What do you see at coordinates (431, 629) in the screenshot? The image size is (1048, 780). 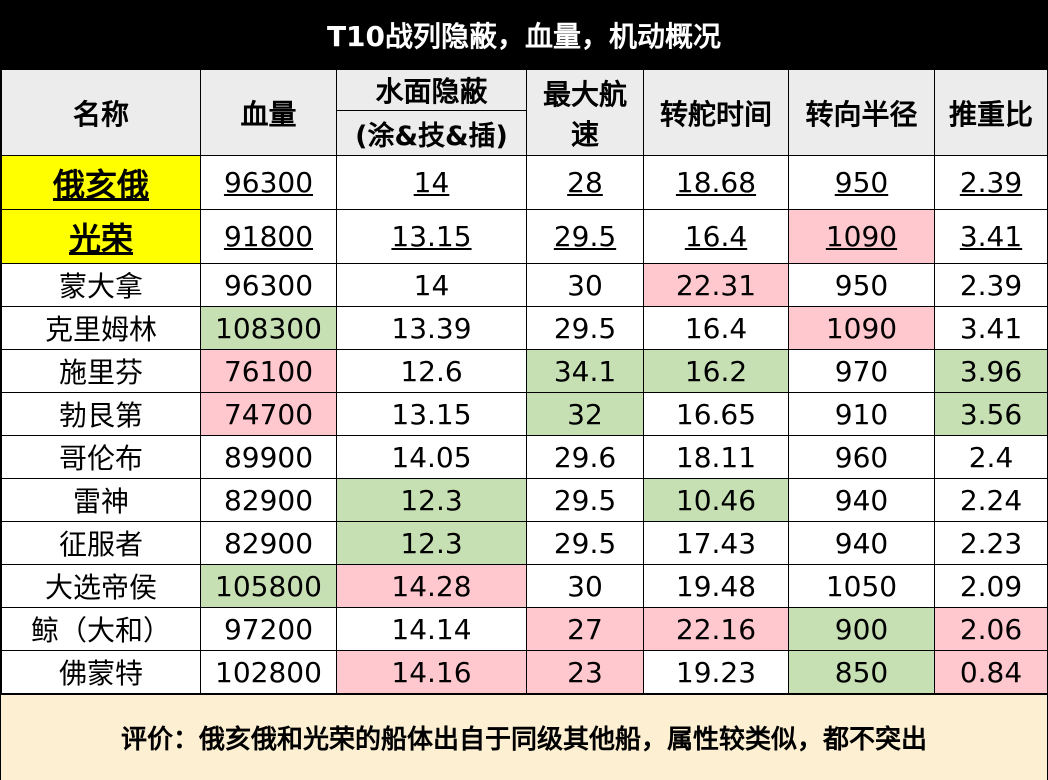 I see `conceal-cell: 14.14` at bounding box center [431, 629].